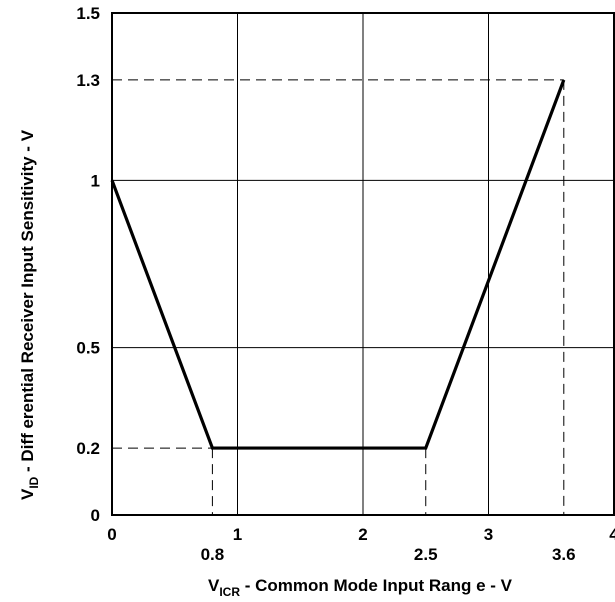  Describe the element at coordinates (34, 482) in the screenshot. I see `y-axis-title-subscript: ID` at that location.